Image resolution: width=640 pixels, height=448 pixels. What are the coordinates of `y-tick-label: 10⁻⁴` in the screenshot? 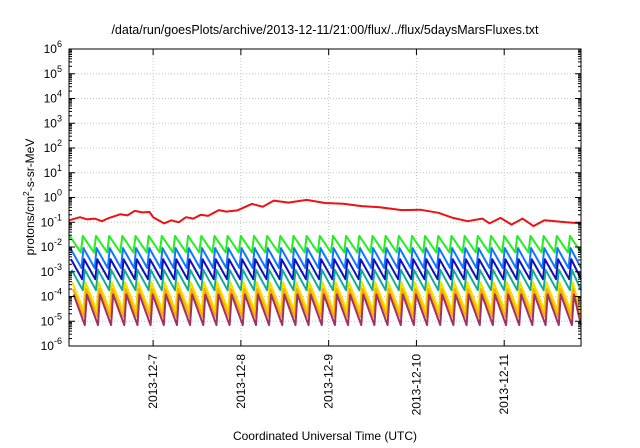 It's located at (51, 295).